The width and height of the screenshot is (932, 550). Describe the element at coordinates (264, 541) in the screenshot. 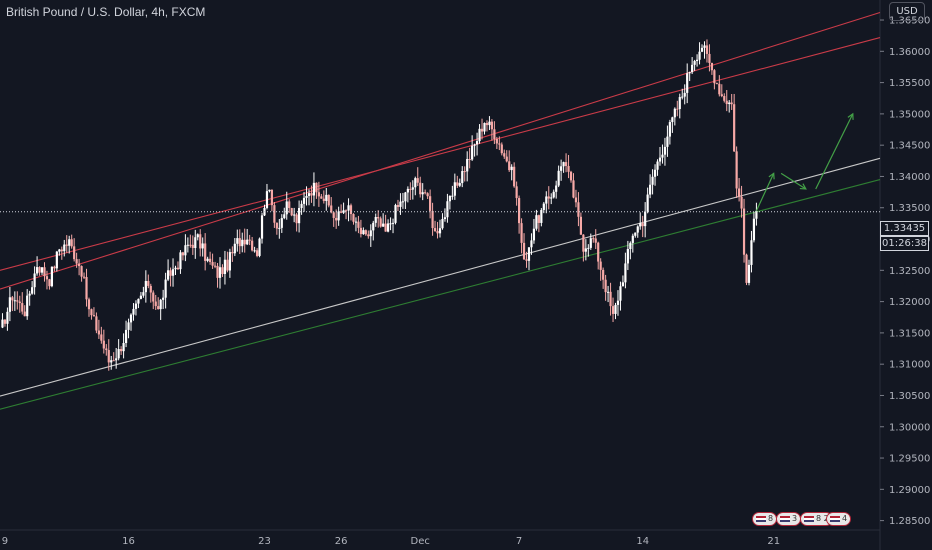

I see `time-tick-label: 23` at that location.